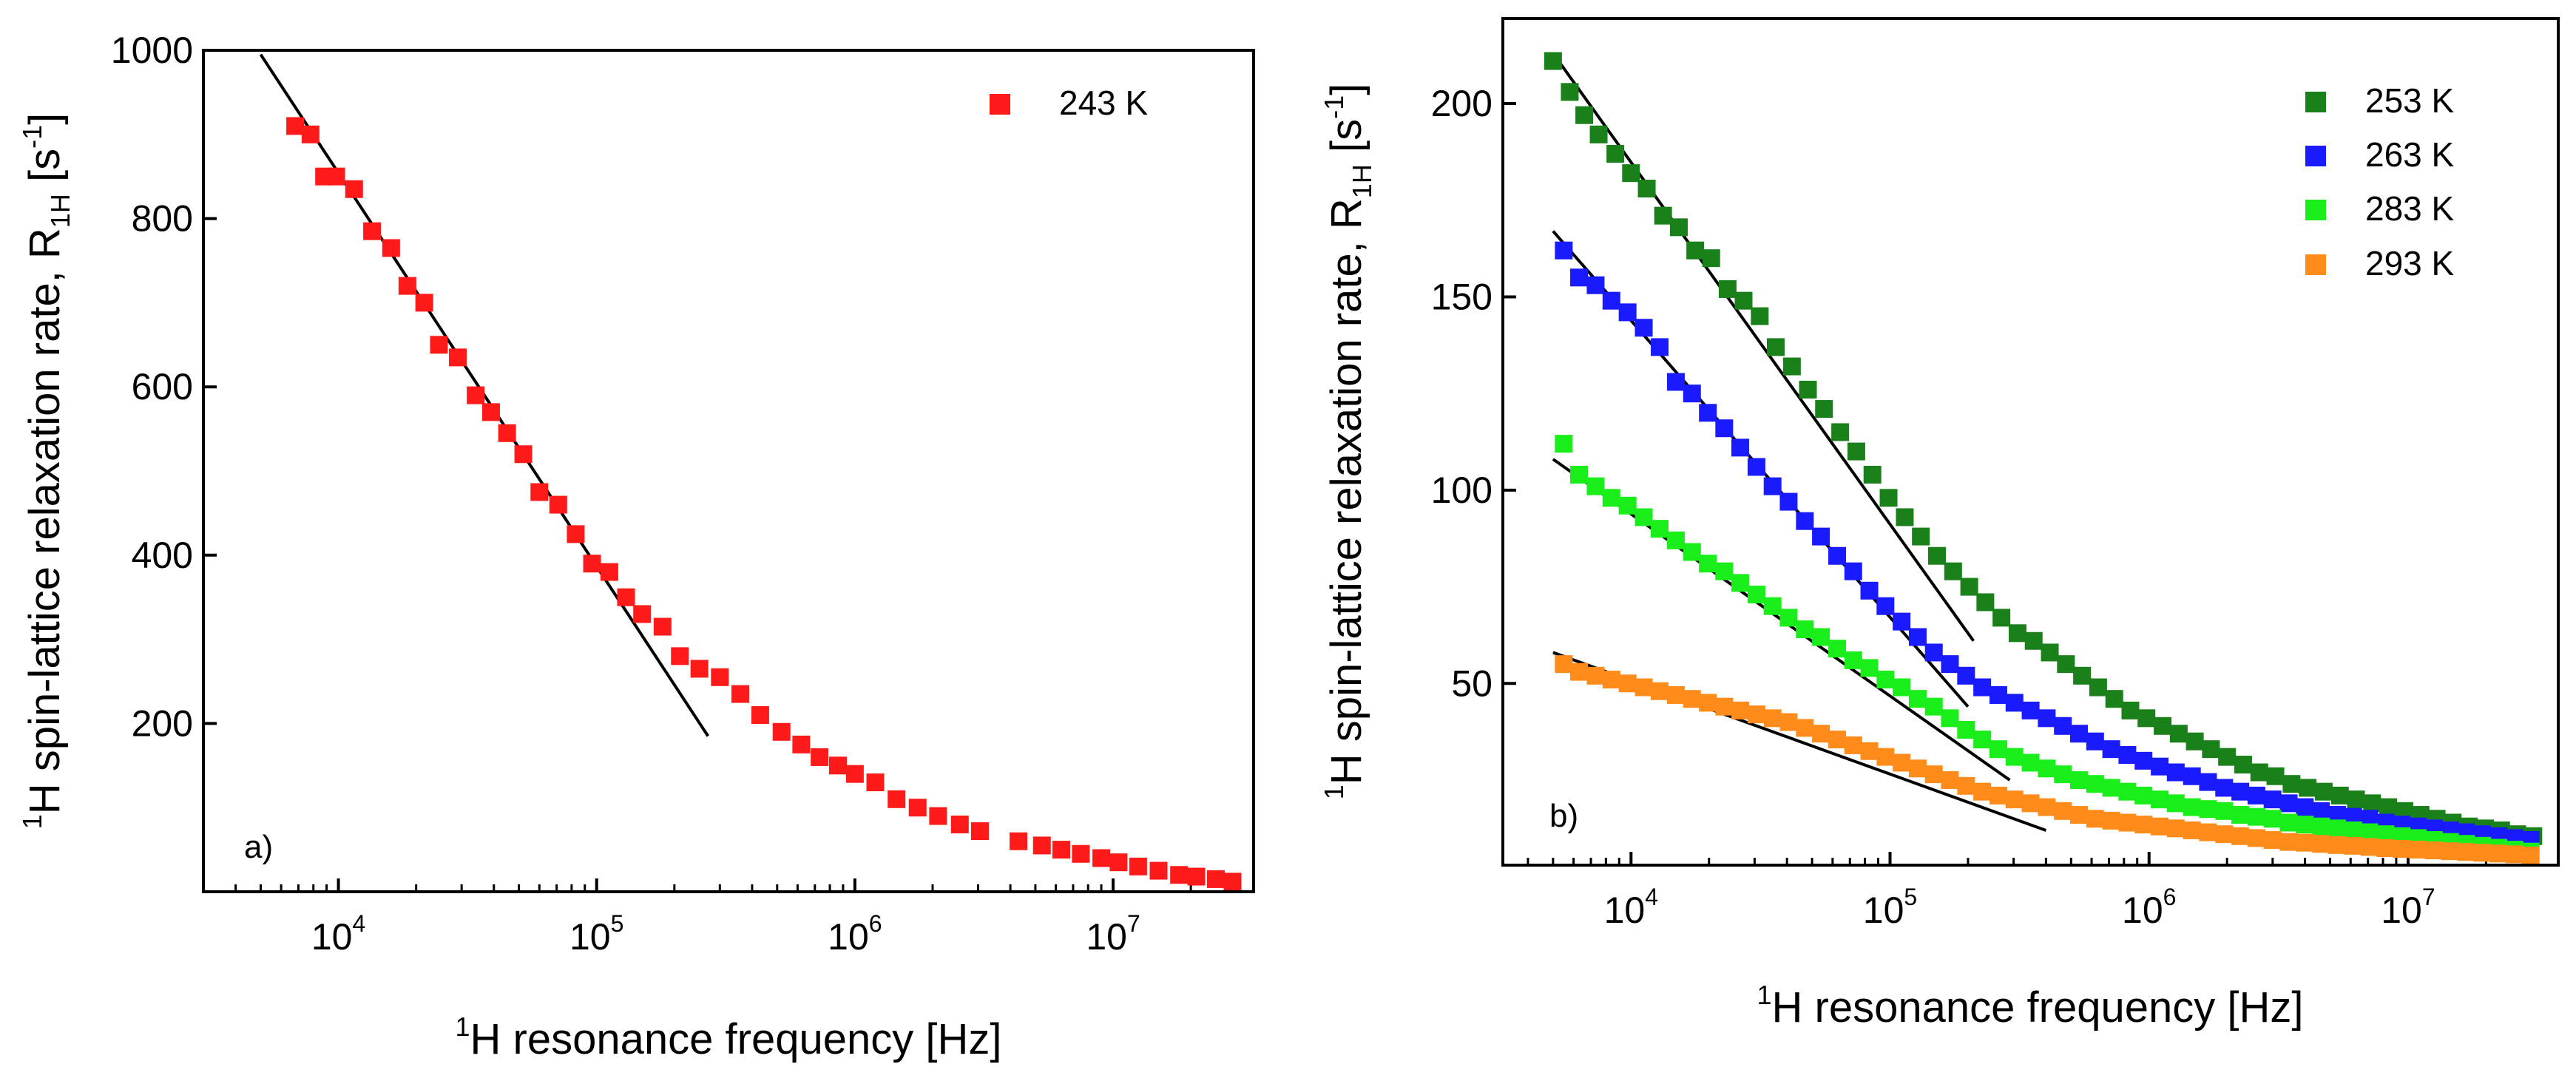 The width and height of the screenshot is (2576, 1067). What do you see at coordinates (2408, 908) in the screenshot?
I see `panel-b-x-tick-label: 10⁷` at bounding box center [2408, 908].